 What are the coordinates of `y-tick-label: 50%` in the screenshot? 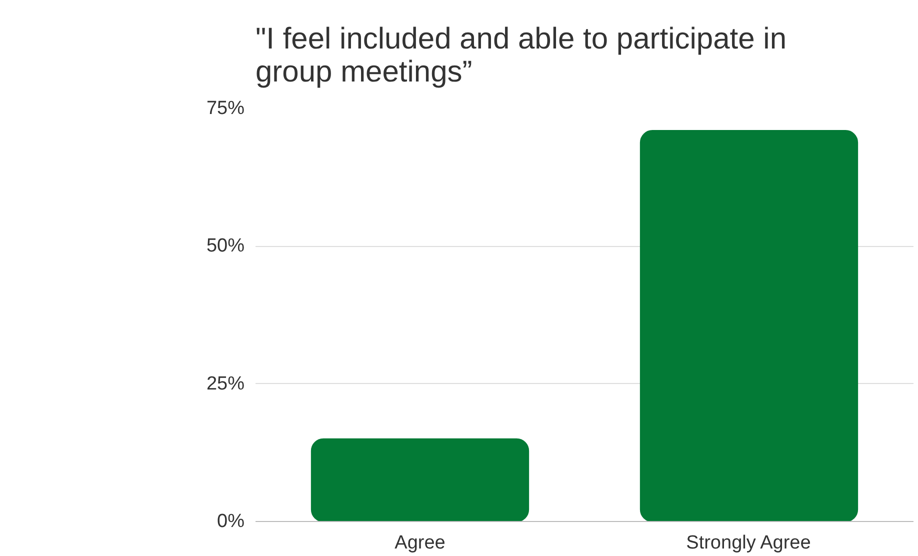 It's located at (225, 246).